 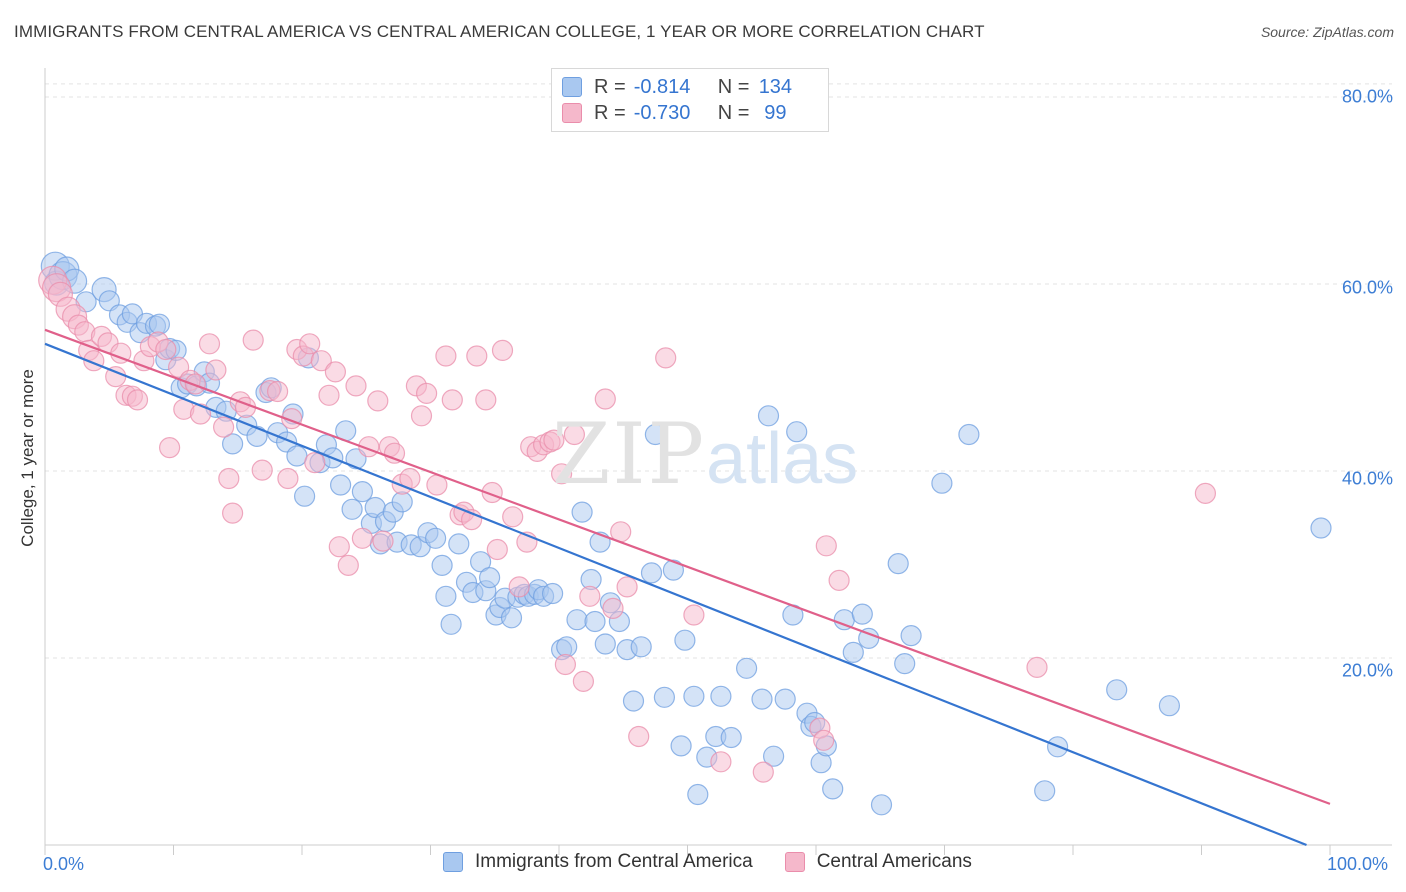 I want to click on legend-r-value: -0.814, so click(x=662, y=86).